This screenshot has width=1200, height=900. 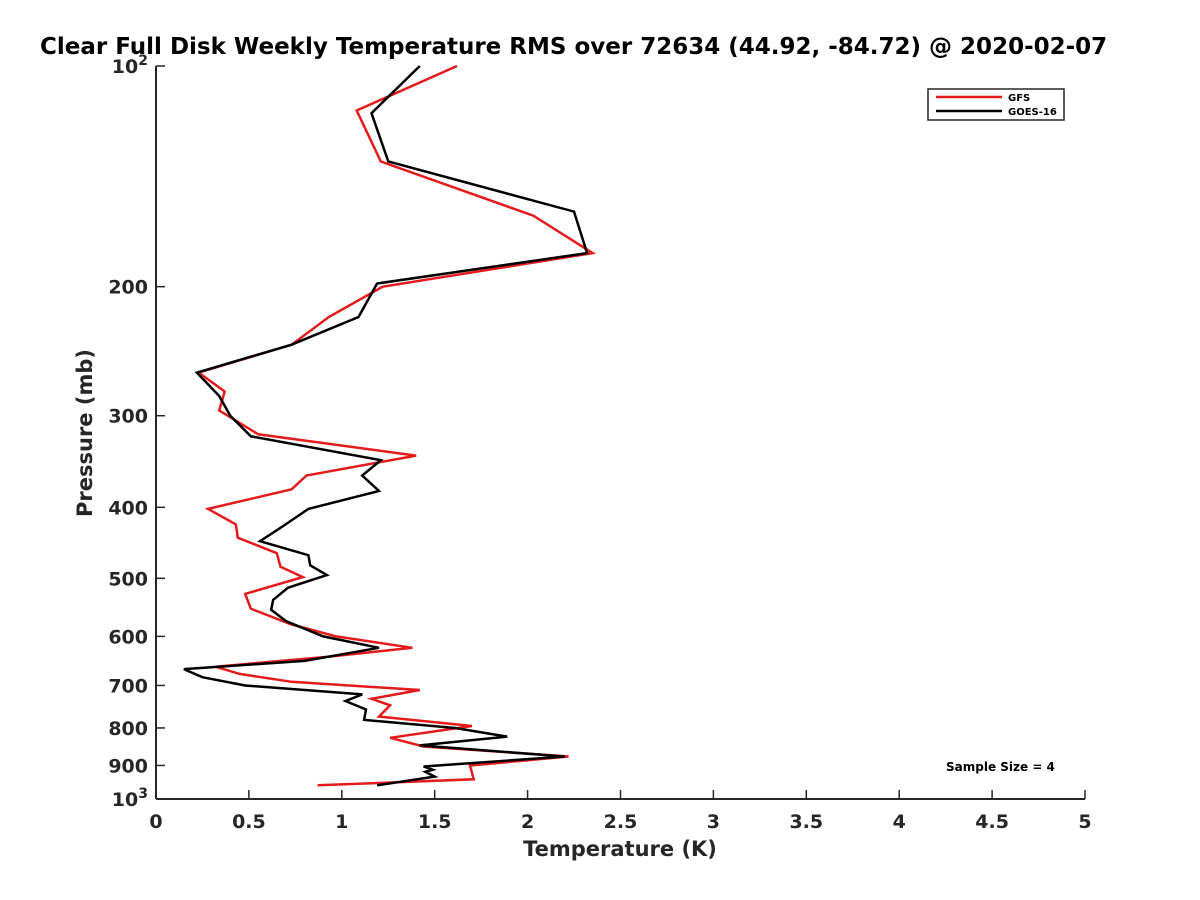 I want to click on legend-label-goes-16: GOES-16, so click(x=1032, y=112).